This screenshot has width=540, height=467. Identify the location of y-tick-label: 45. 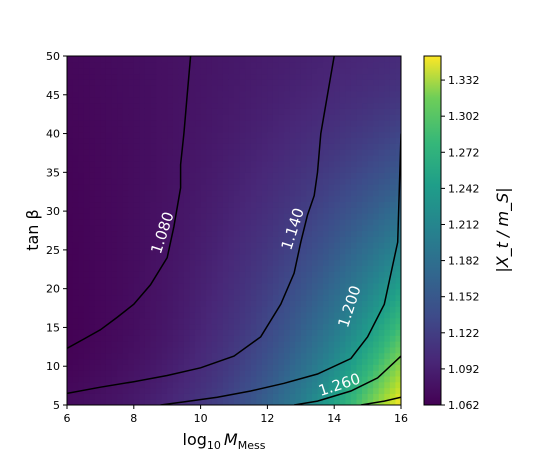
(53, 95).